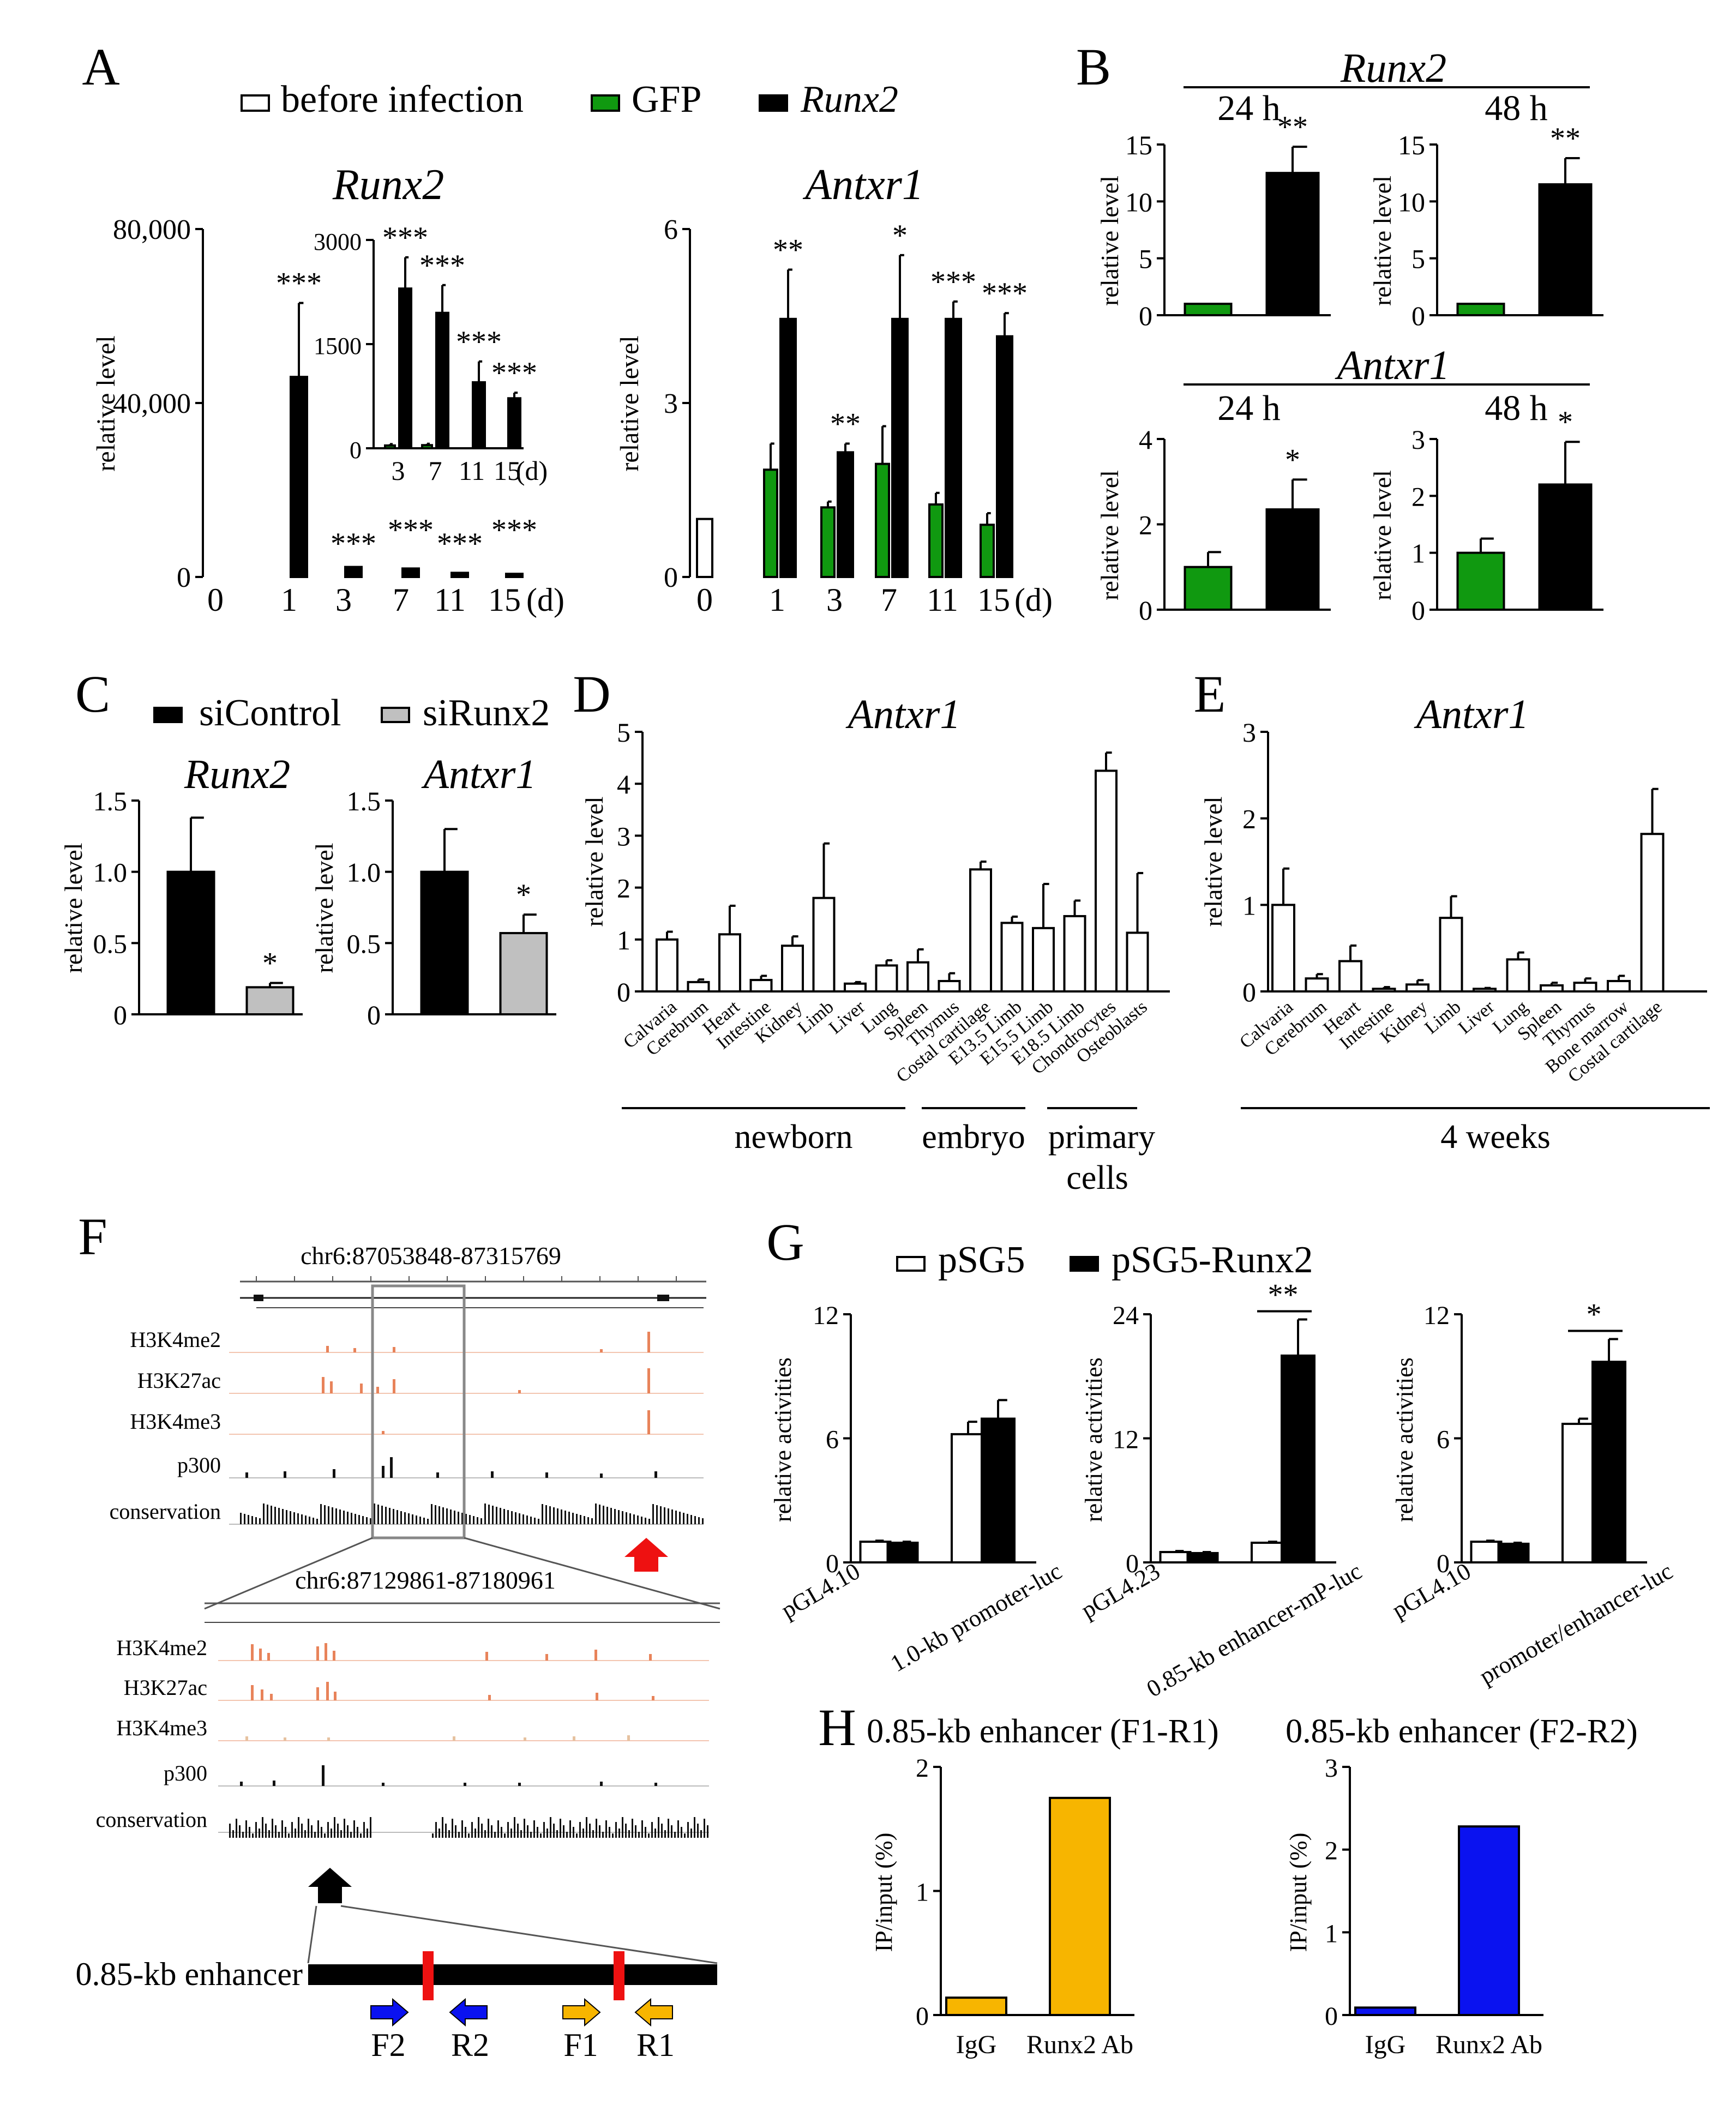 Image resolution: width=1736 pixels, height=2117 pixels. What do you see at coordinates (435, 471) in the screenshot?
I see `x-tick-label: 7` at bounding box center [435, 471].